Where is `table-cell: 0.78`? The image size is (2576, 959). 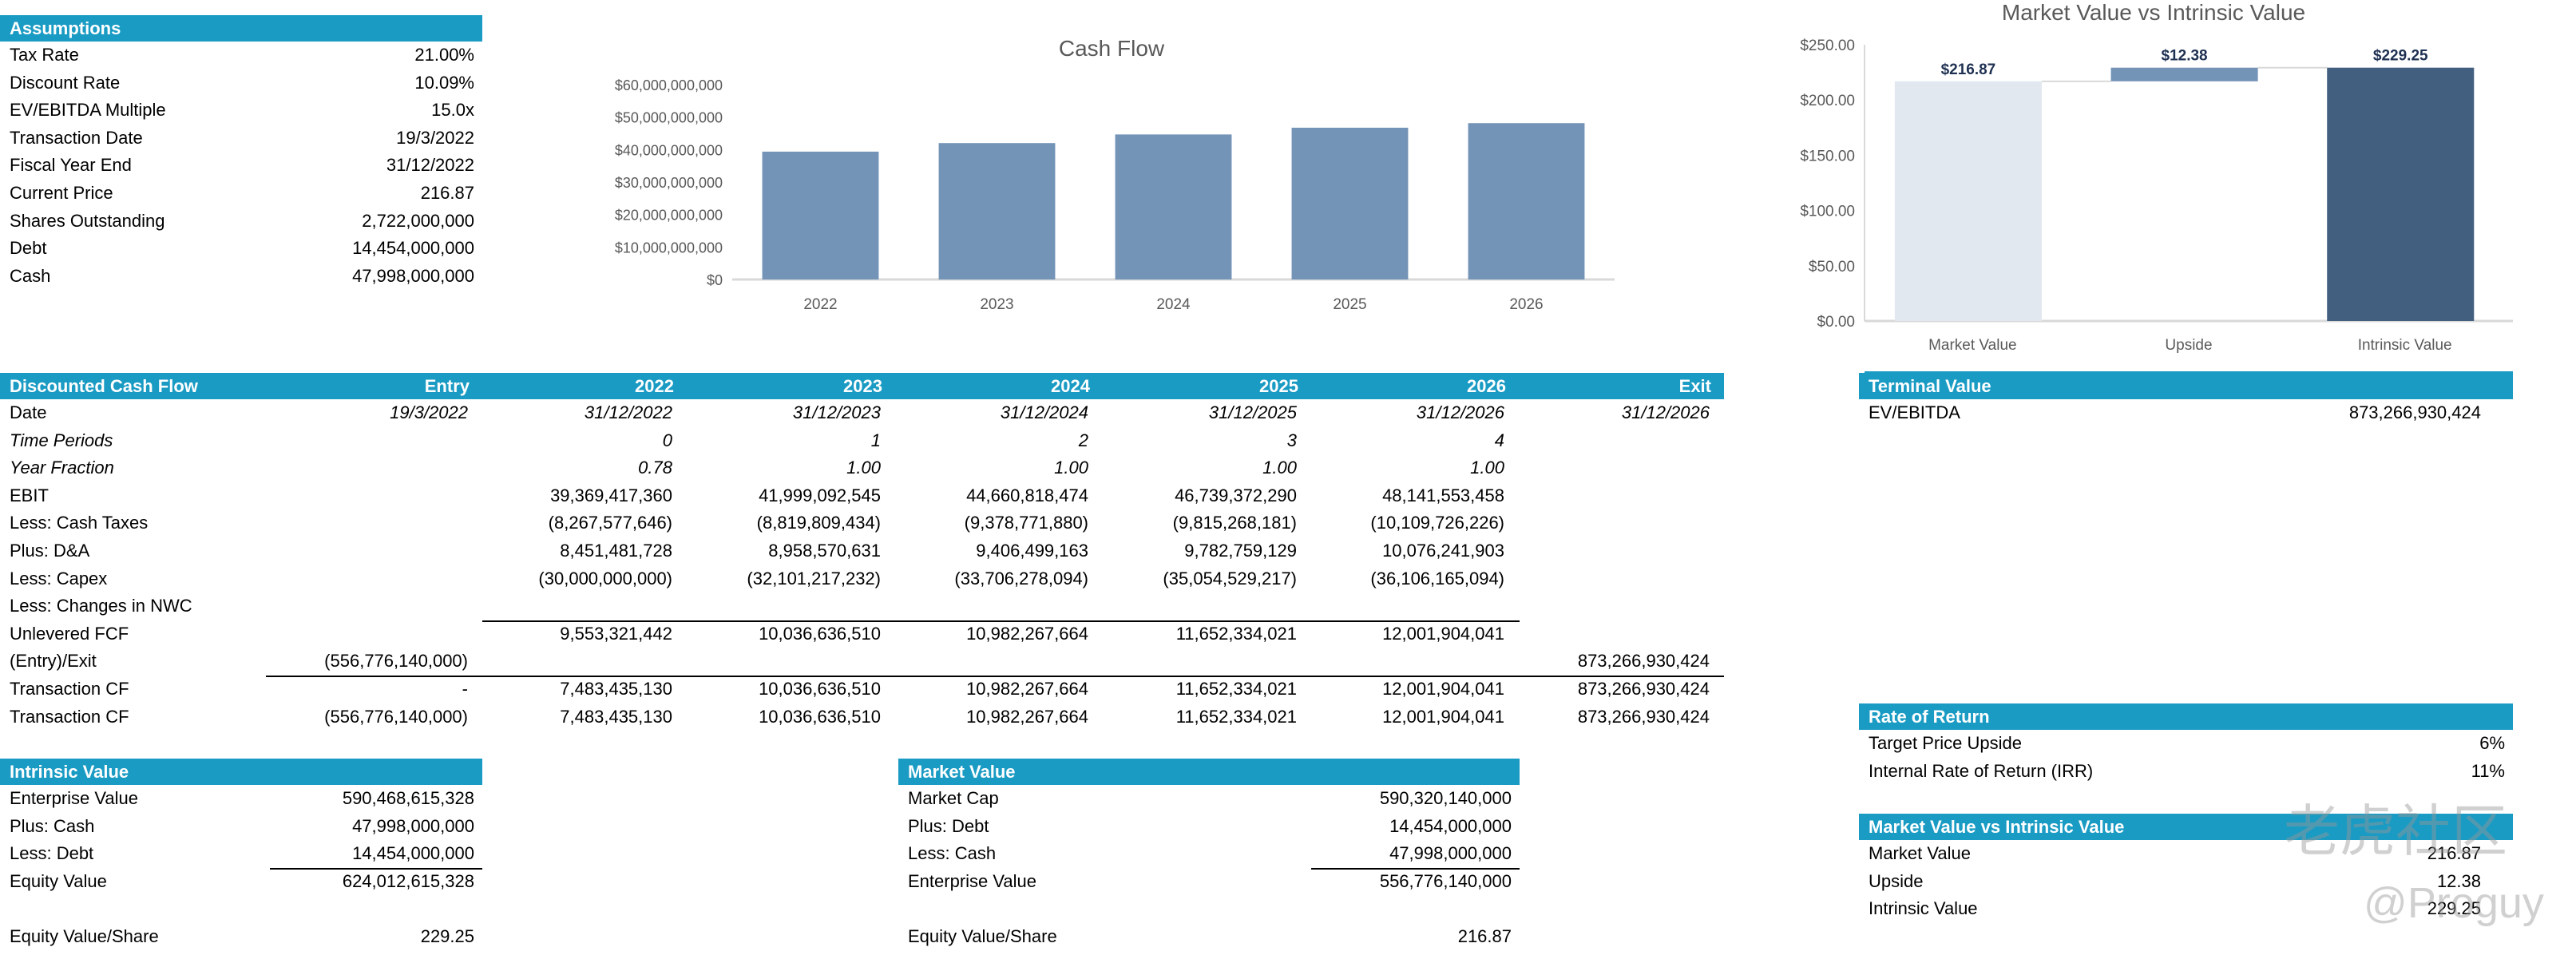 table-cell: 0.78 is located at coordinates (655, 468).